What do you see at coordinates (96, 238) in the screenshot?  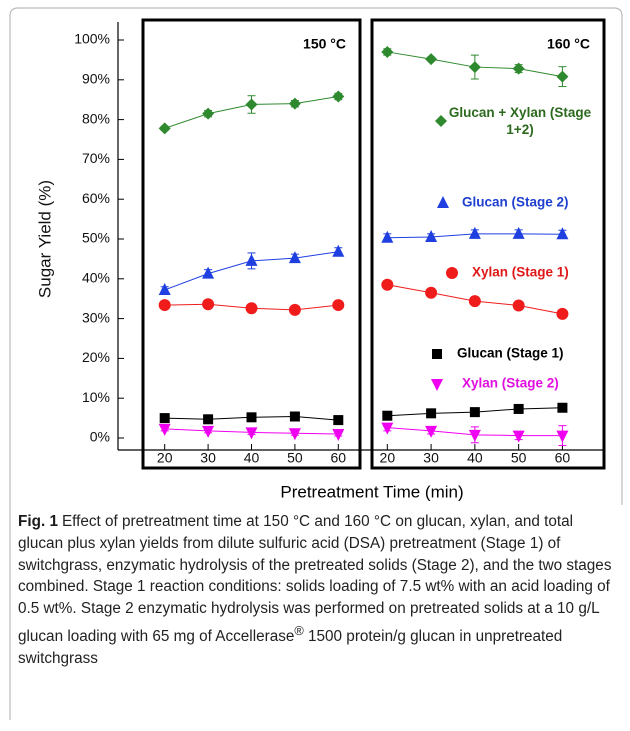 I see `y-tick-label: 50%` at bounding box center [96, 238].